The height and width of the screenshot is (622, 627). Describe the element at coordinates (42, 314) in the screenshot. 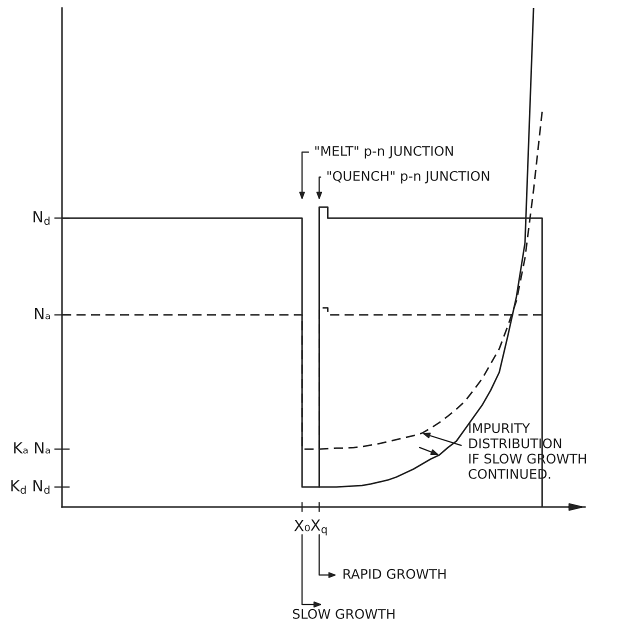

I see `text: Nₐ` at that location.